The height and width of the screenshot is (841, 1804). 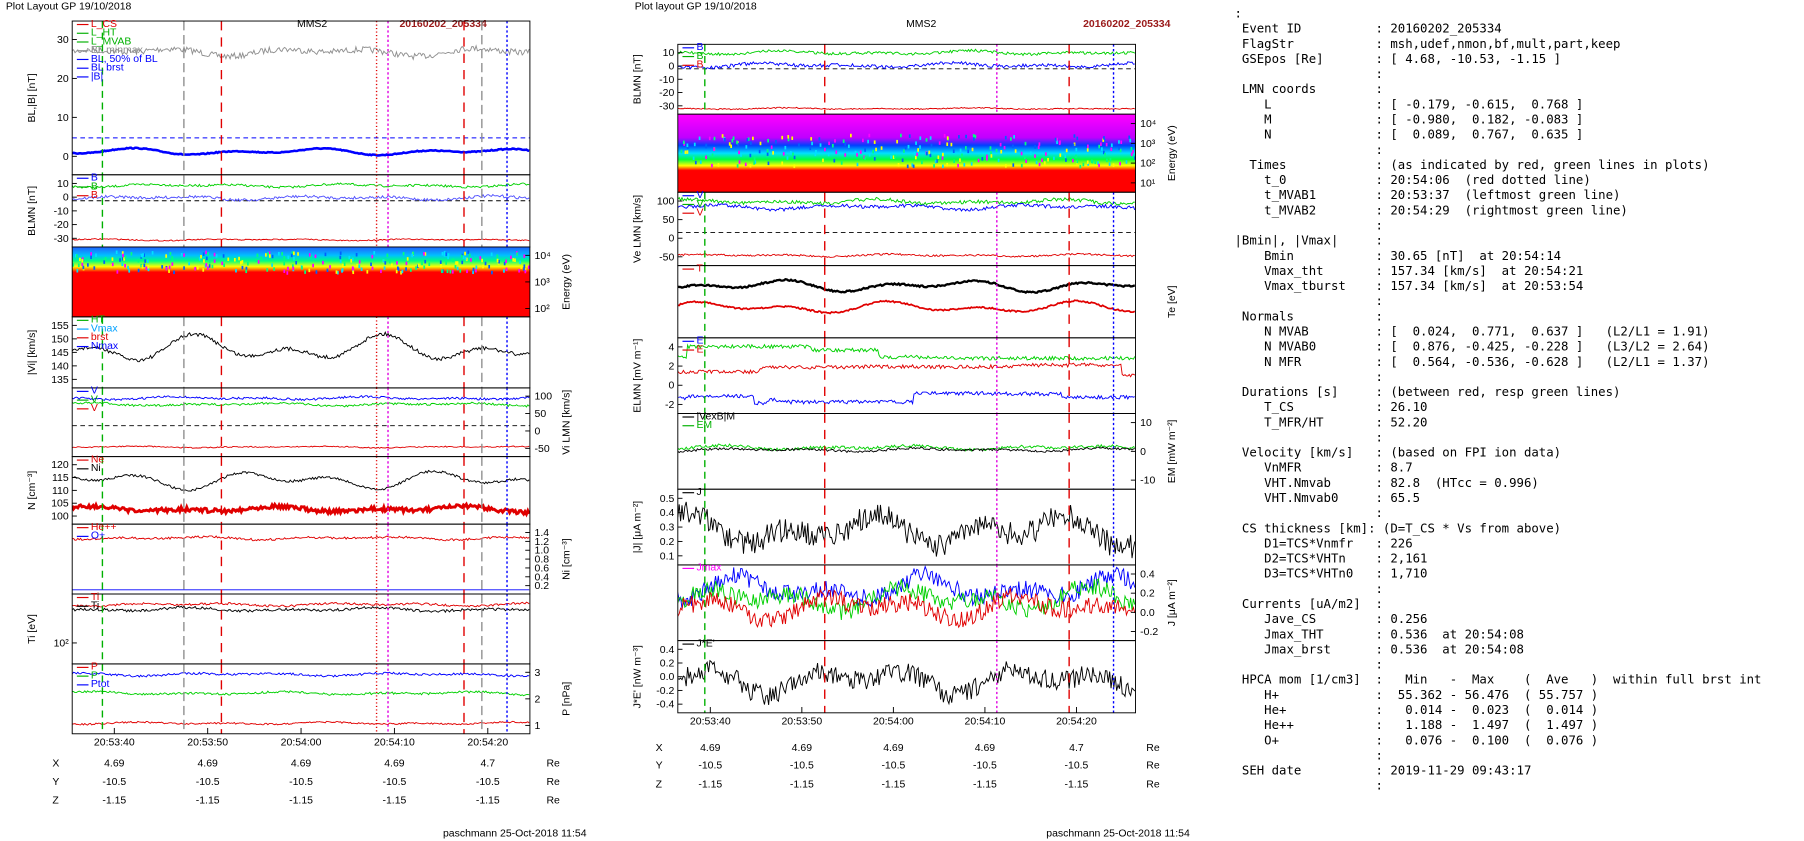 What do you see at coordinates (1148, 124) in the screenshot?
I see `tick-label: 10⁴` at bounding box center [1148, 124].